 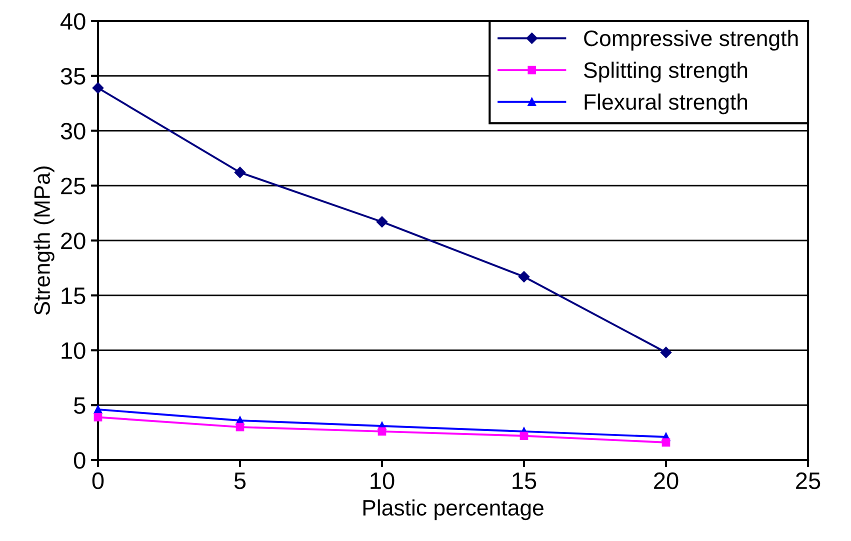 What do you see at coordinates (453, 509) in the screenshot?
I see `x-axis-title: Plastic percentage` at bounding box center [453, 509].